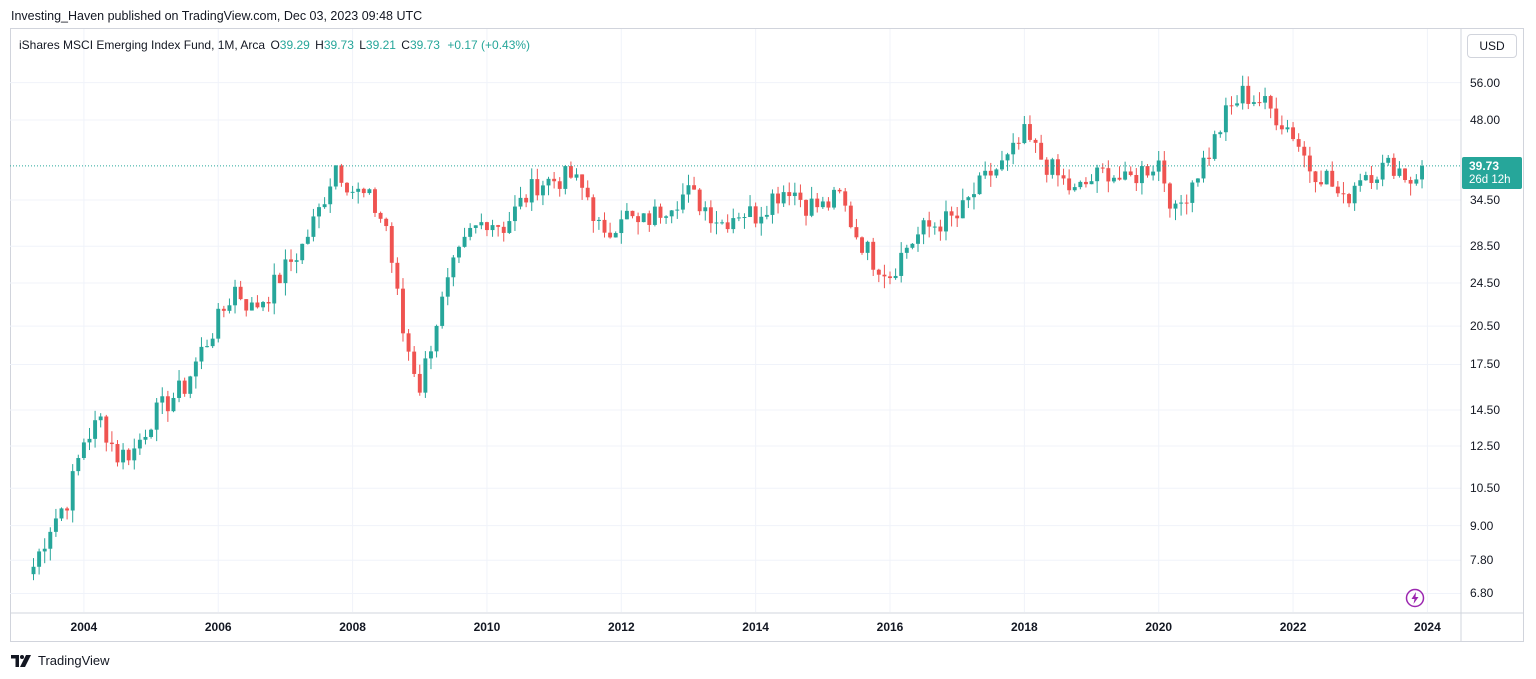  I want to click on currency-button: USD, so click(1492, 46).